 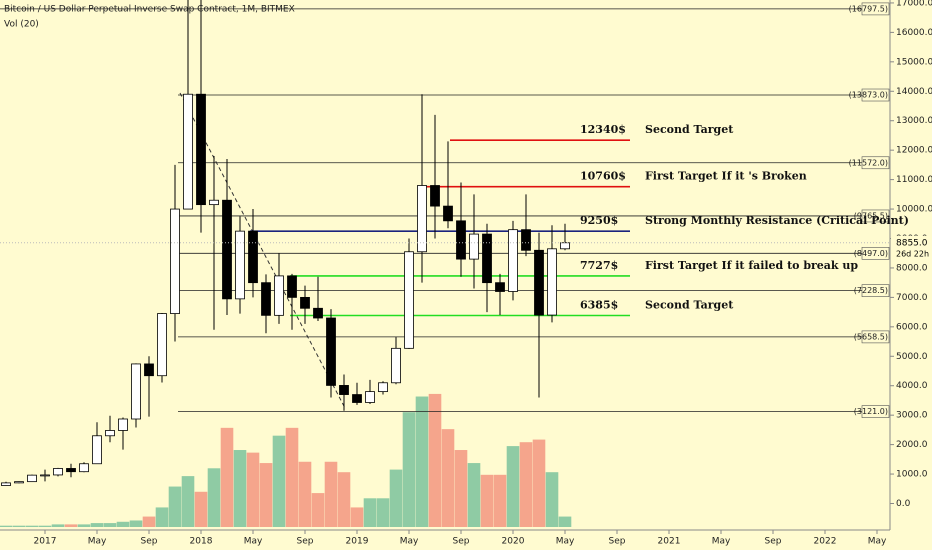 I want to click on y-tick-label: 8000.0, so click(x=912, y=268).